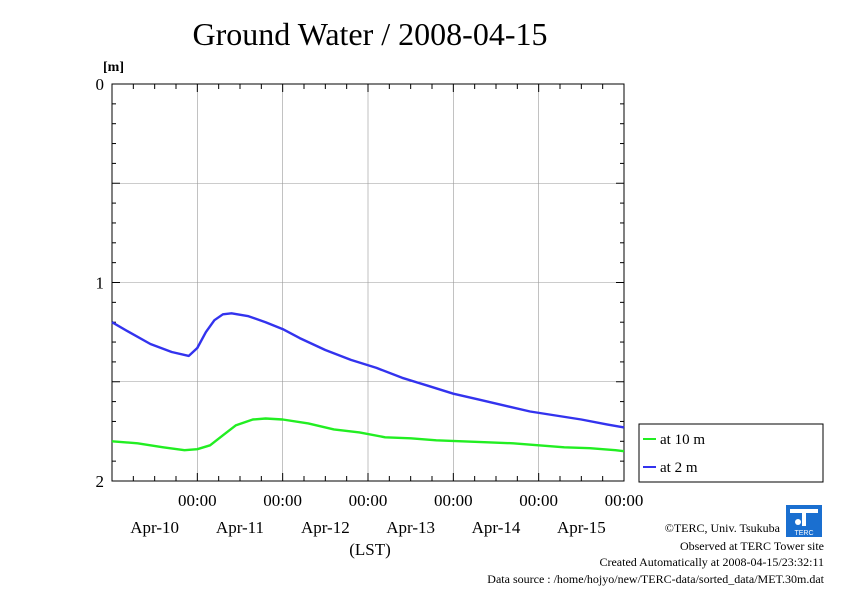 Image resolution: width=842 pixels, height=595 pixels. What do you see at coordinates (370, 34) in the screenshot?
I see `chart-title: Ground Water / 2008-04-15` at bounding box center [370, 34].